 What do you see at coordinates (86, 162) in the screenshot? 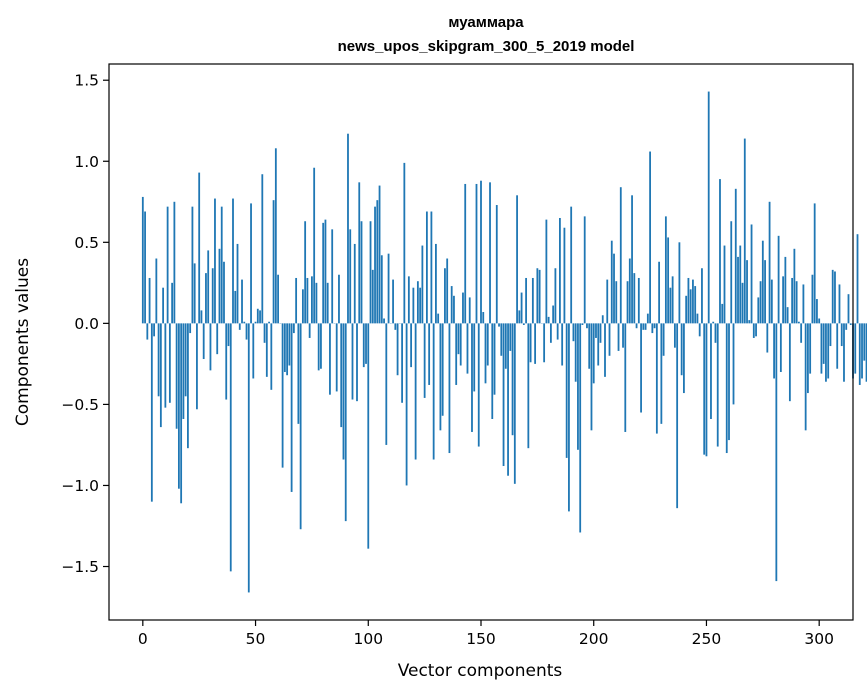
I see `y-tick-label: 1.0` at bounding box center [86, 162].